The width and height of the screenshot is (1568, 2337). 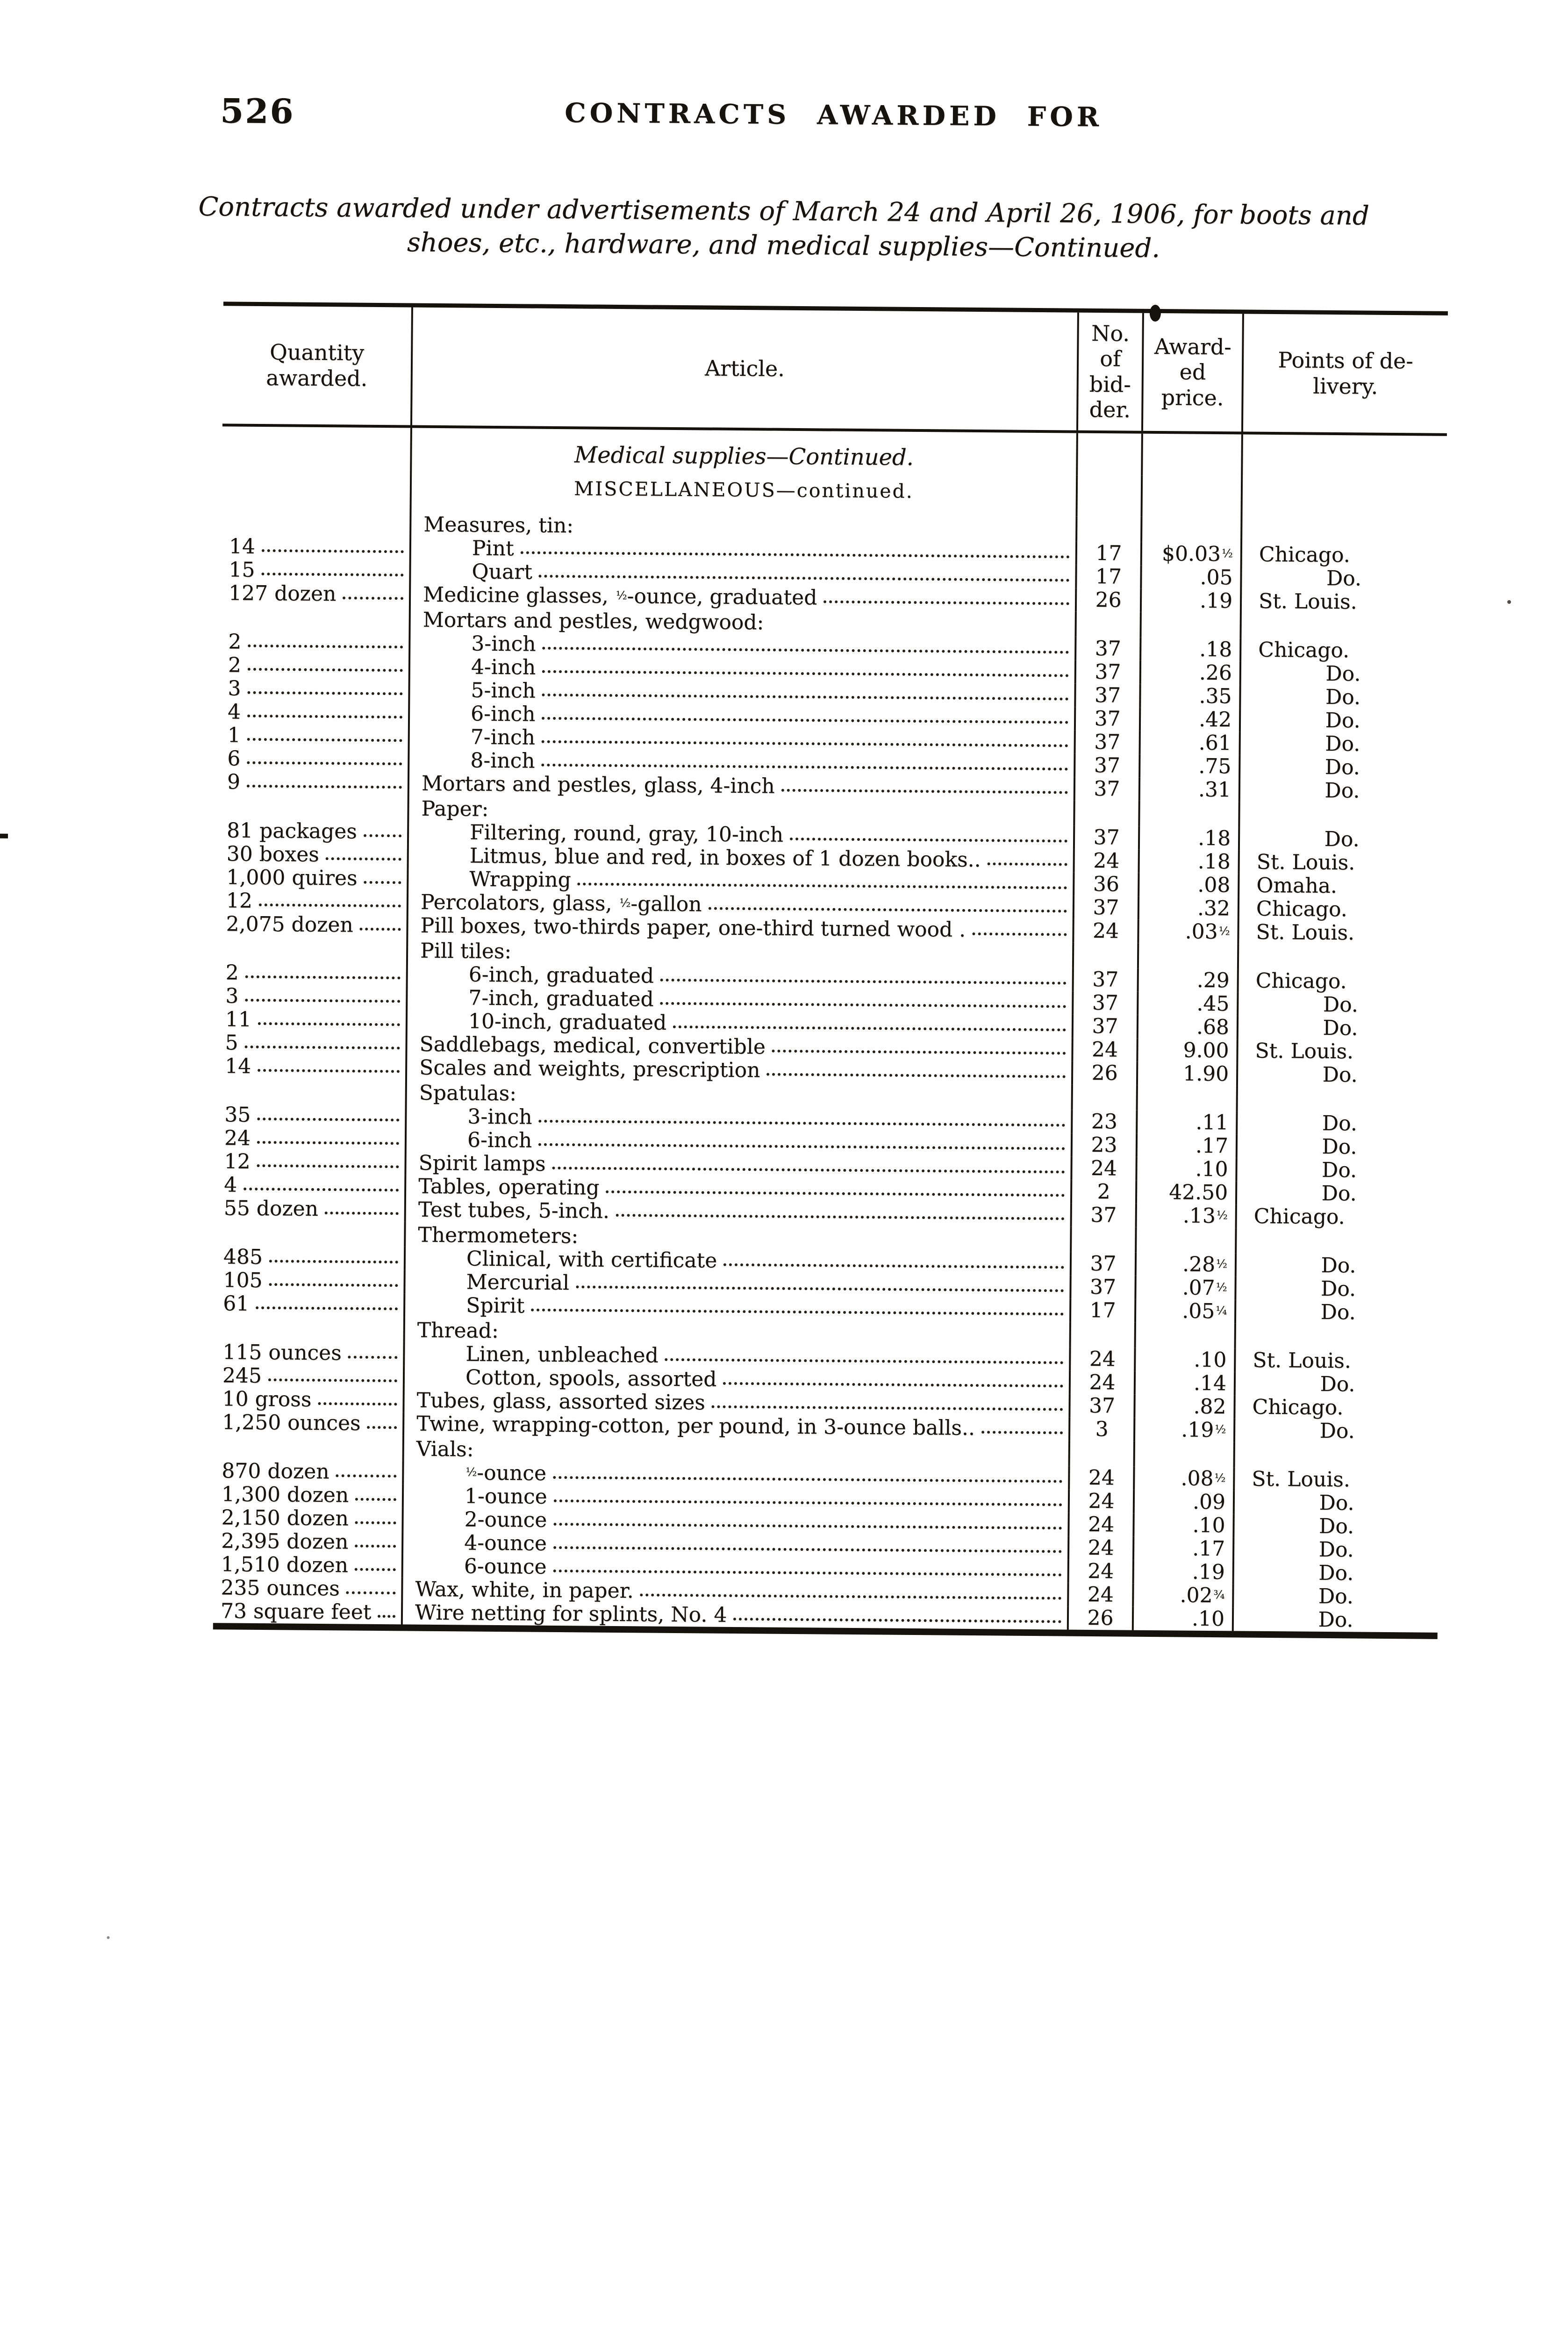 I want to click on delivery-value: Chicago., so click(x=1301, y=981).